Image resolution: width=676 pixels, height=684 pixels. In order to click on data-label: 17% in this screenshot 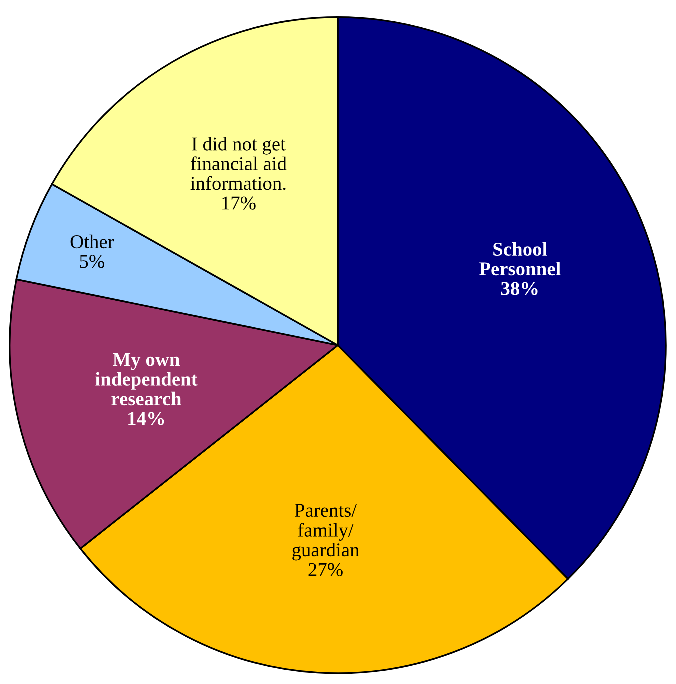, I will do `click(239, 203)`.